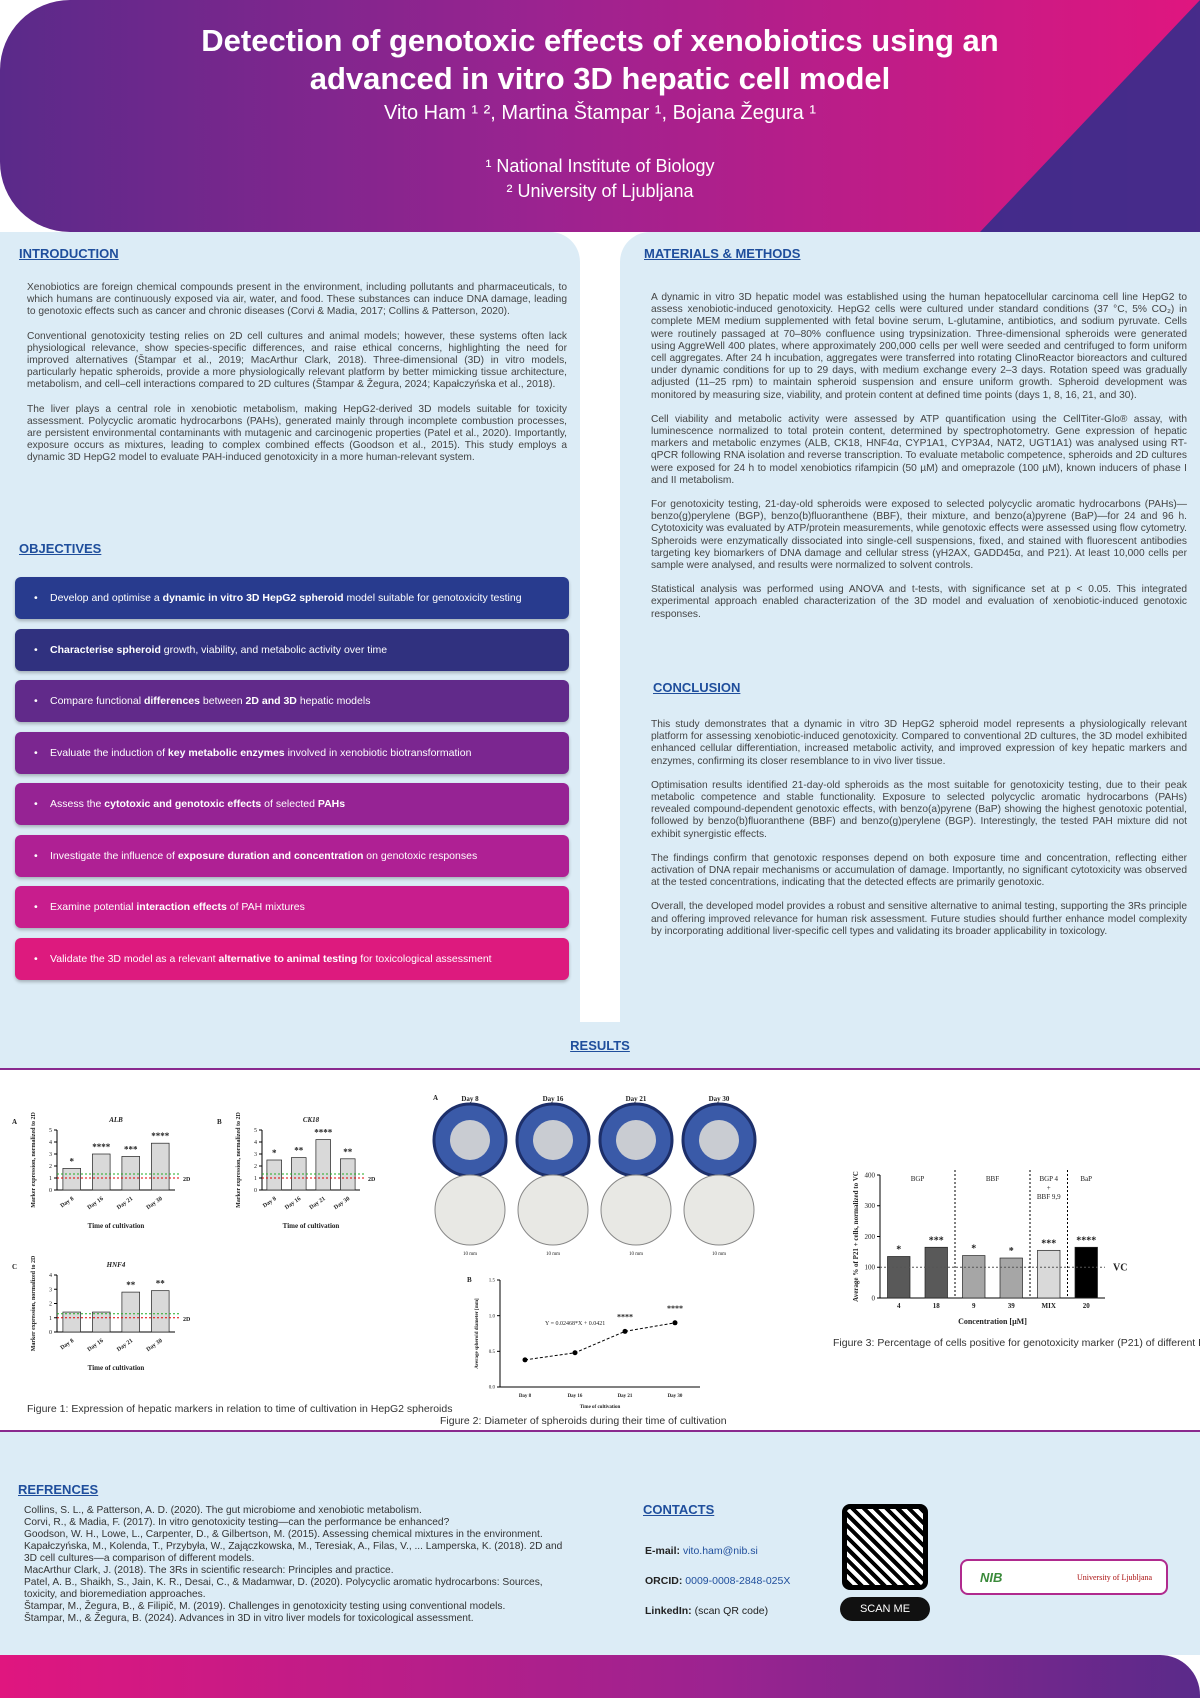 The image size is (1200, 1698). I want to click on panel-label: C, so click(14, 1267).